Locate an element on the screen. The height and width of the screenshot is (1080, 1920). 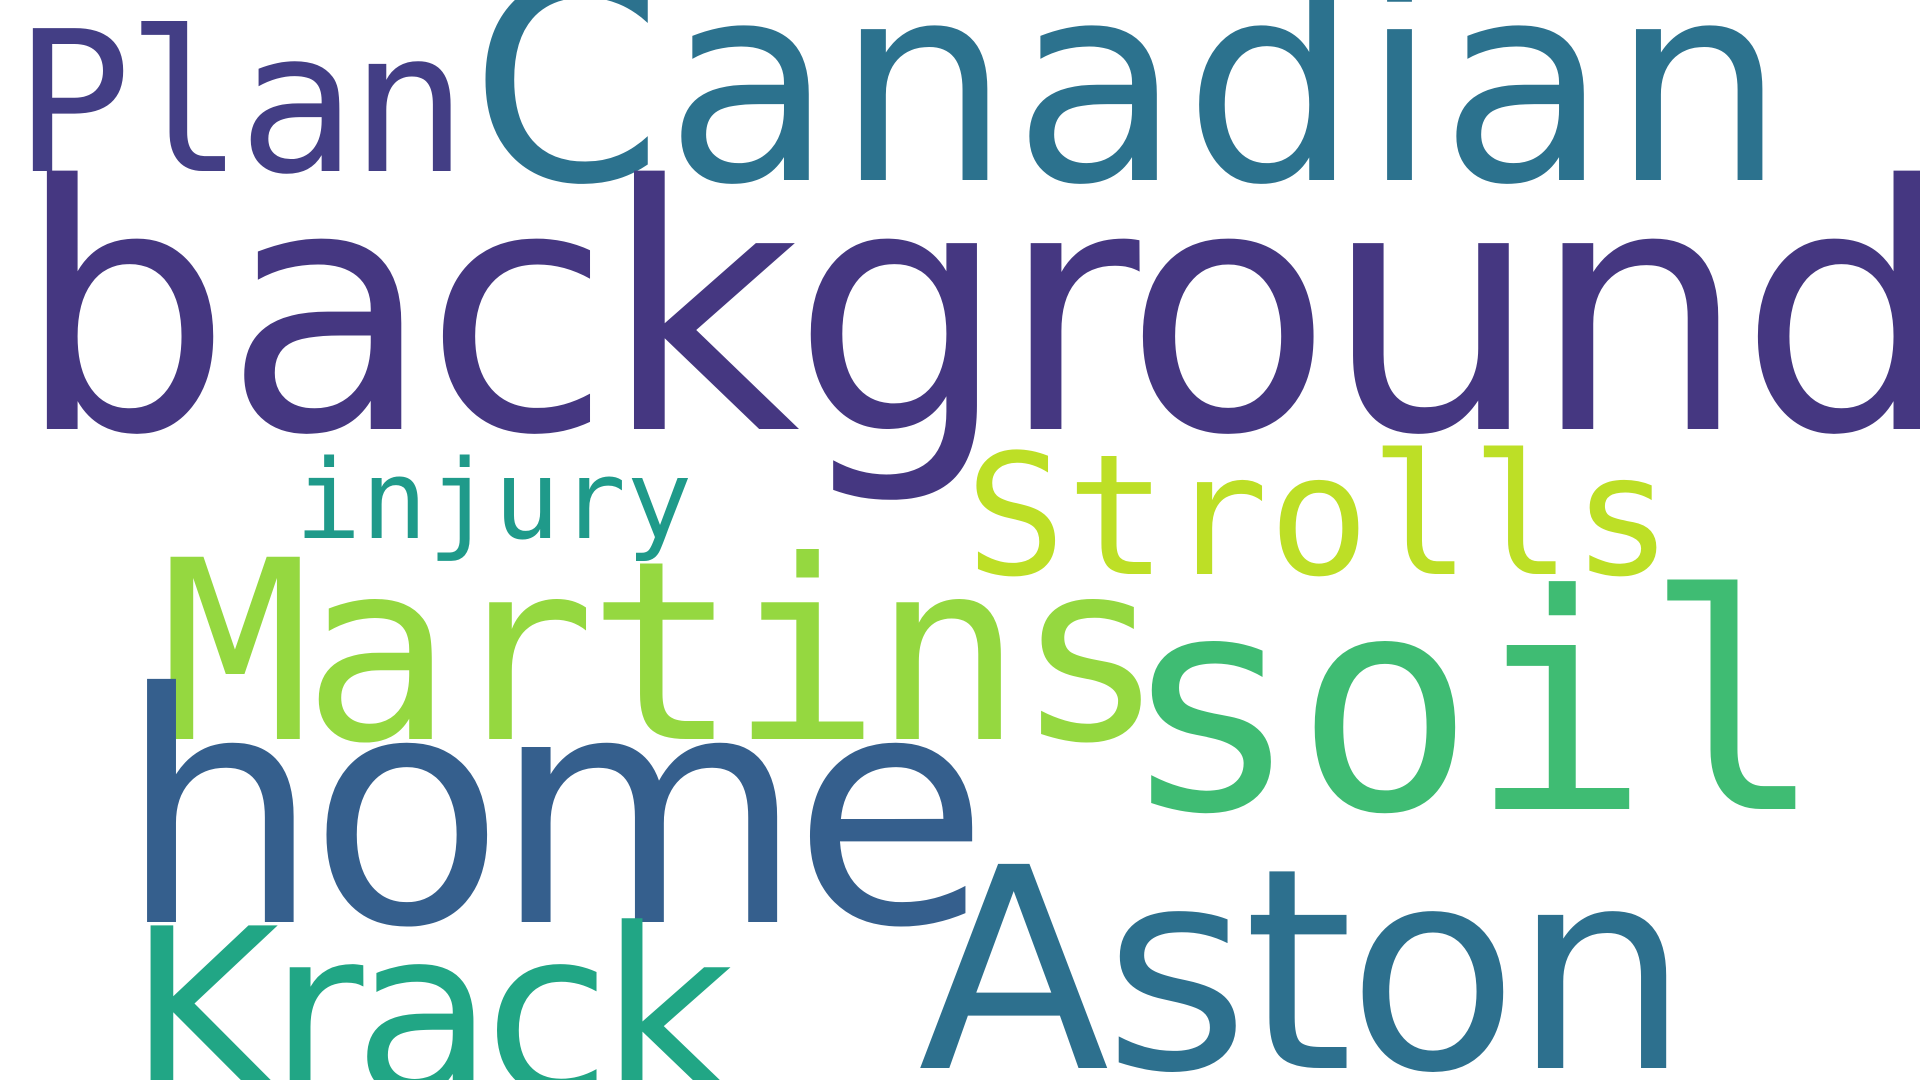
word-krack: Krack is located at coordinates (431, 980).